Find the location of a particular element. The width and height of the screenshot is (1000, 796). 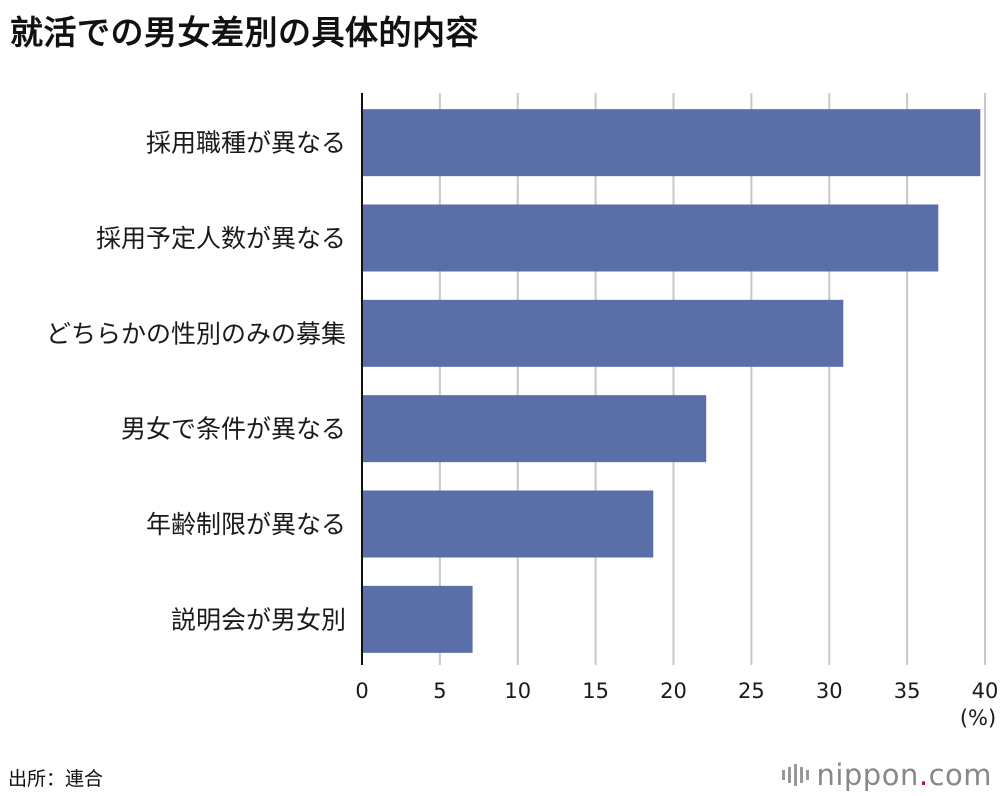

logo-bars-icon is located at coordinates (796, 775).